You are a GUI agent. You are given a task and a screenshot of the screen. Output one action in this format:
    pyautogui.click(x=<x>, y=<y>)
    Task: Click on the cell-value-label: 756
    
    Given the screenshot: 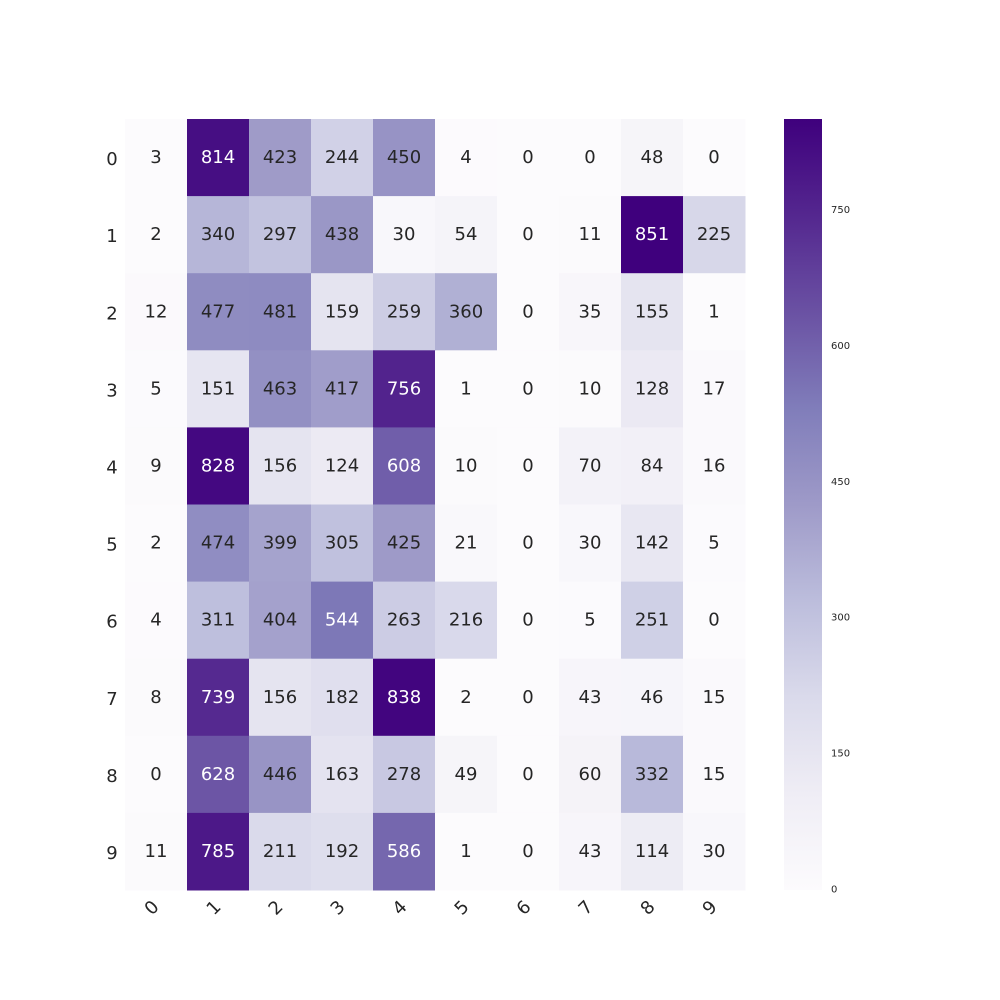 What is the action you would take?
    pyautogui.click(x=404, y=388)
    